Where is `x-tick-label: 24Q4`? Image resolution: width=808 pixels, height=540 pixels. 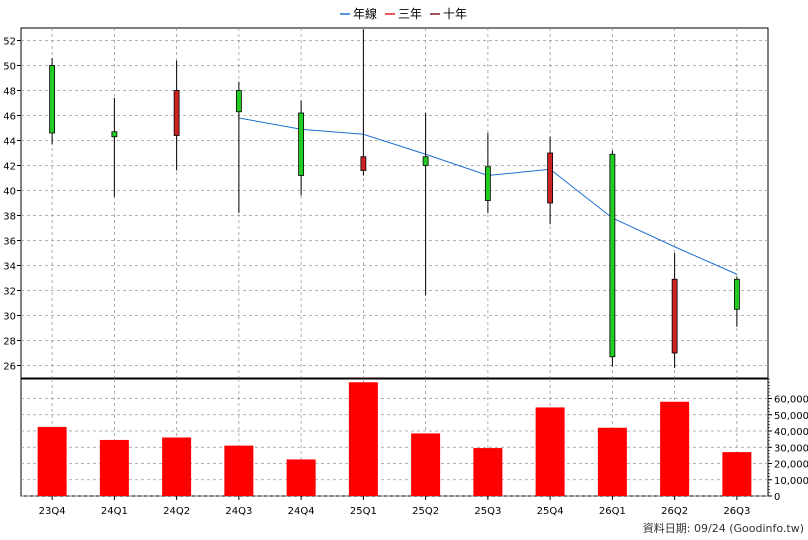 x-tick-label: 24Q4 is located at coordinates (301, 511).